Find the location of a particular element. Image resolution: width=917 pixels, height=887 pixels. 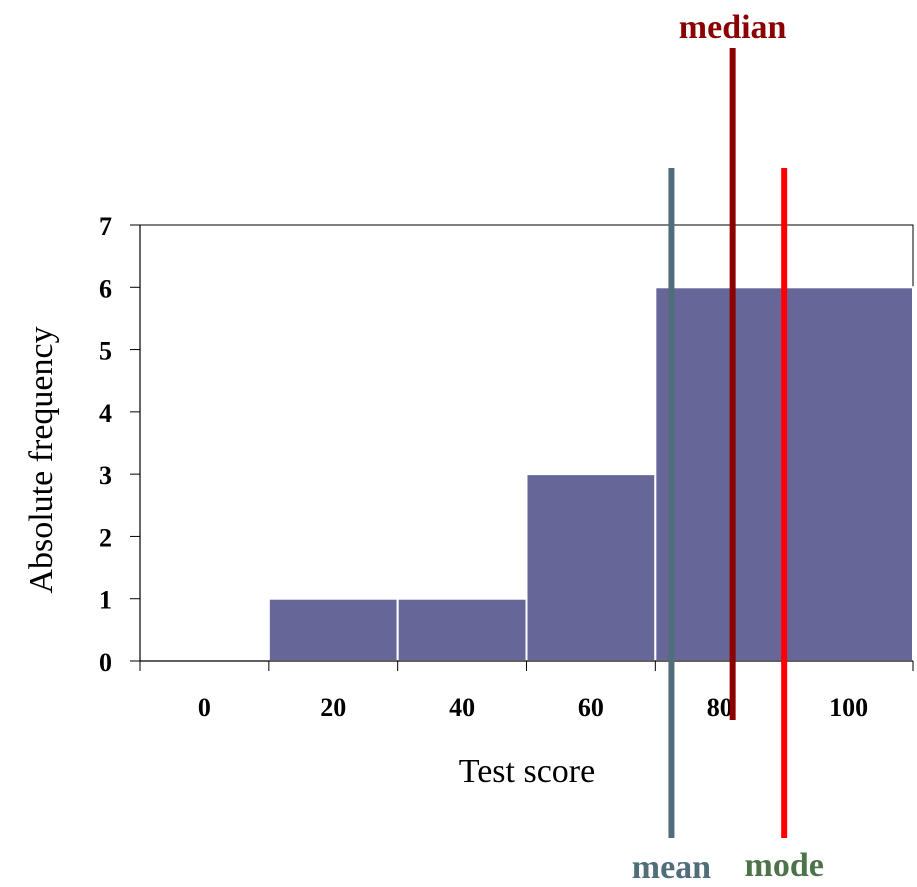

y-tick-label-3: 3 is located at coordinates (105, 475).